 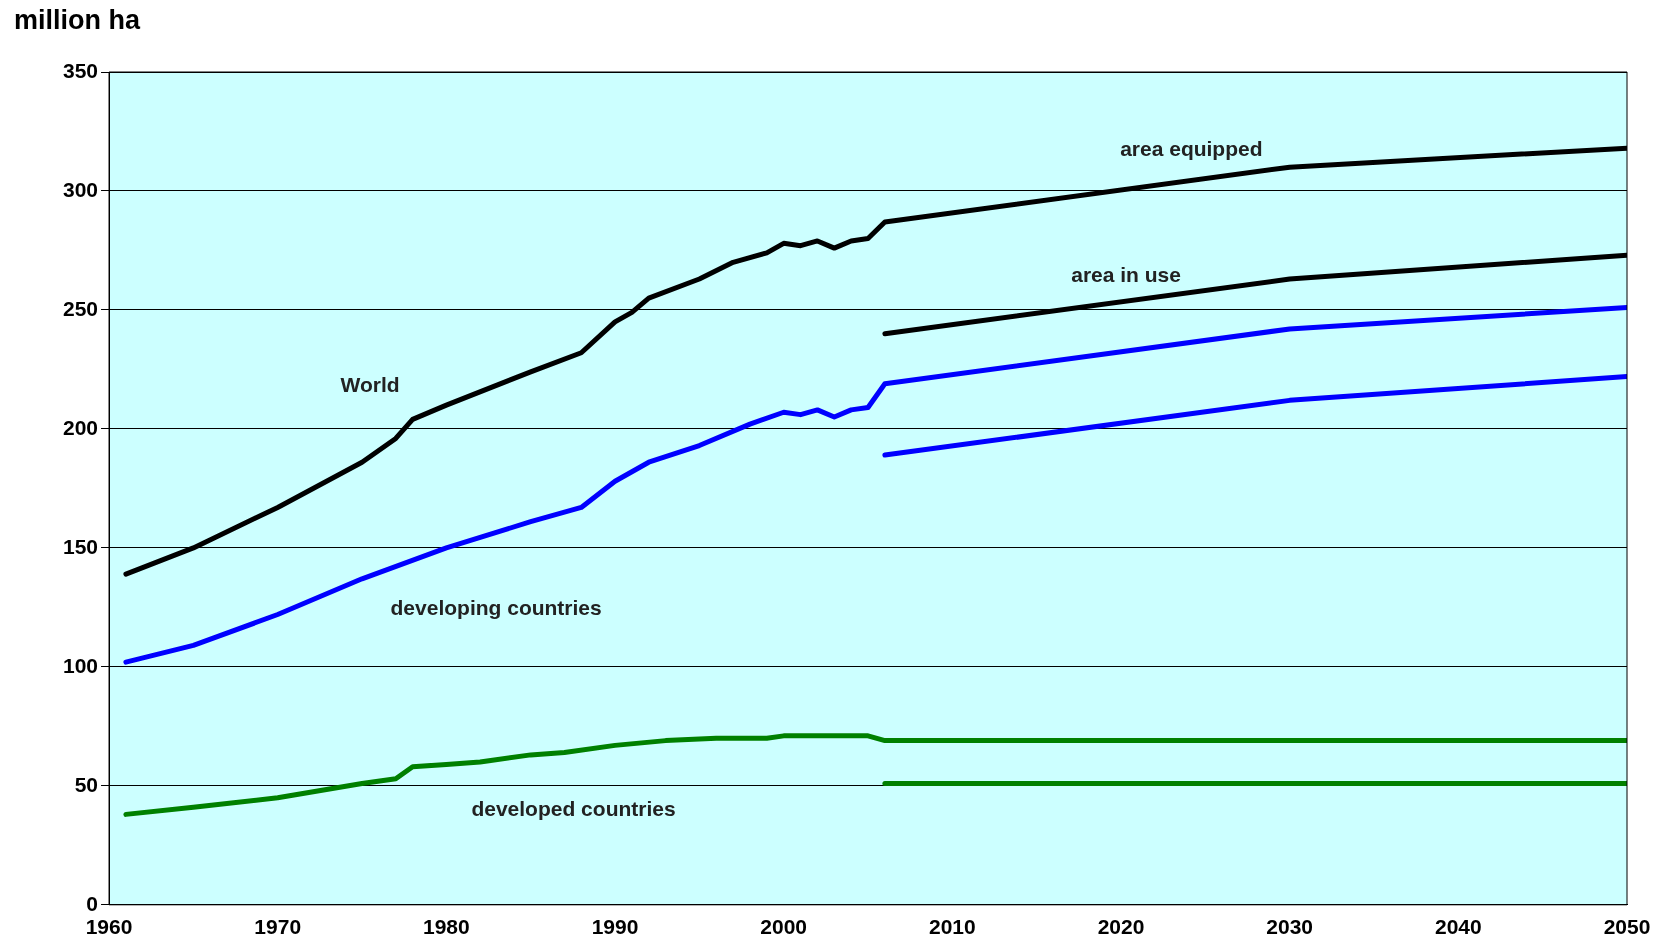 What do you see at coordinates (1290, 927) in the screenshot?
I see `x-tick-label: 2030` at bounding box center [1290, 927].